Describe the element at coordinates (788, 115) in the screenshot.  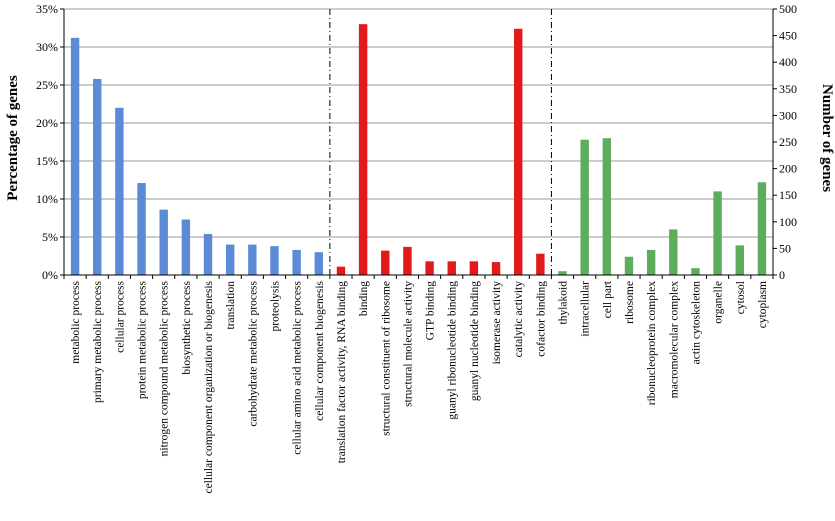
I see `y-tick-label-right: 300` at that location.